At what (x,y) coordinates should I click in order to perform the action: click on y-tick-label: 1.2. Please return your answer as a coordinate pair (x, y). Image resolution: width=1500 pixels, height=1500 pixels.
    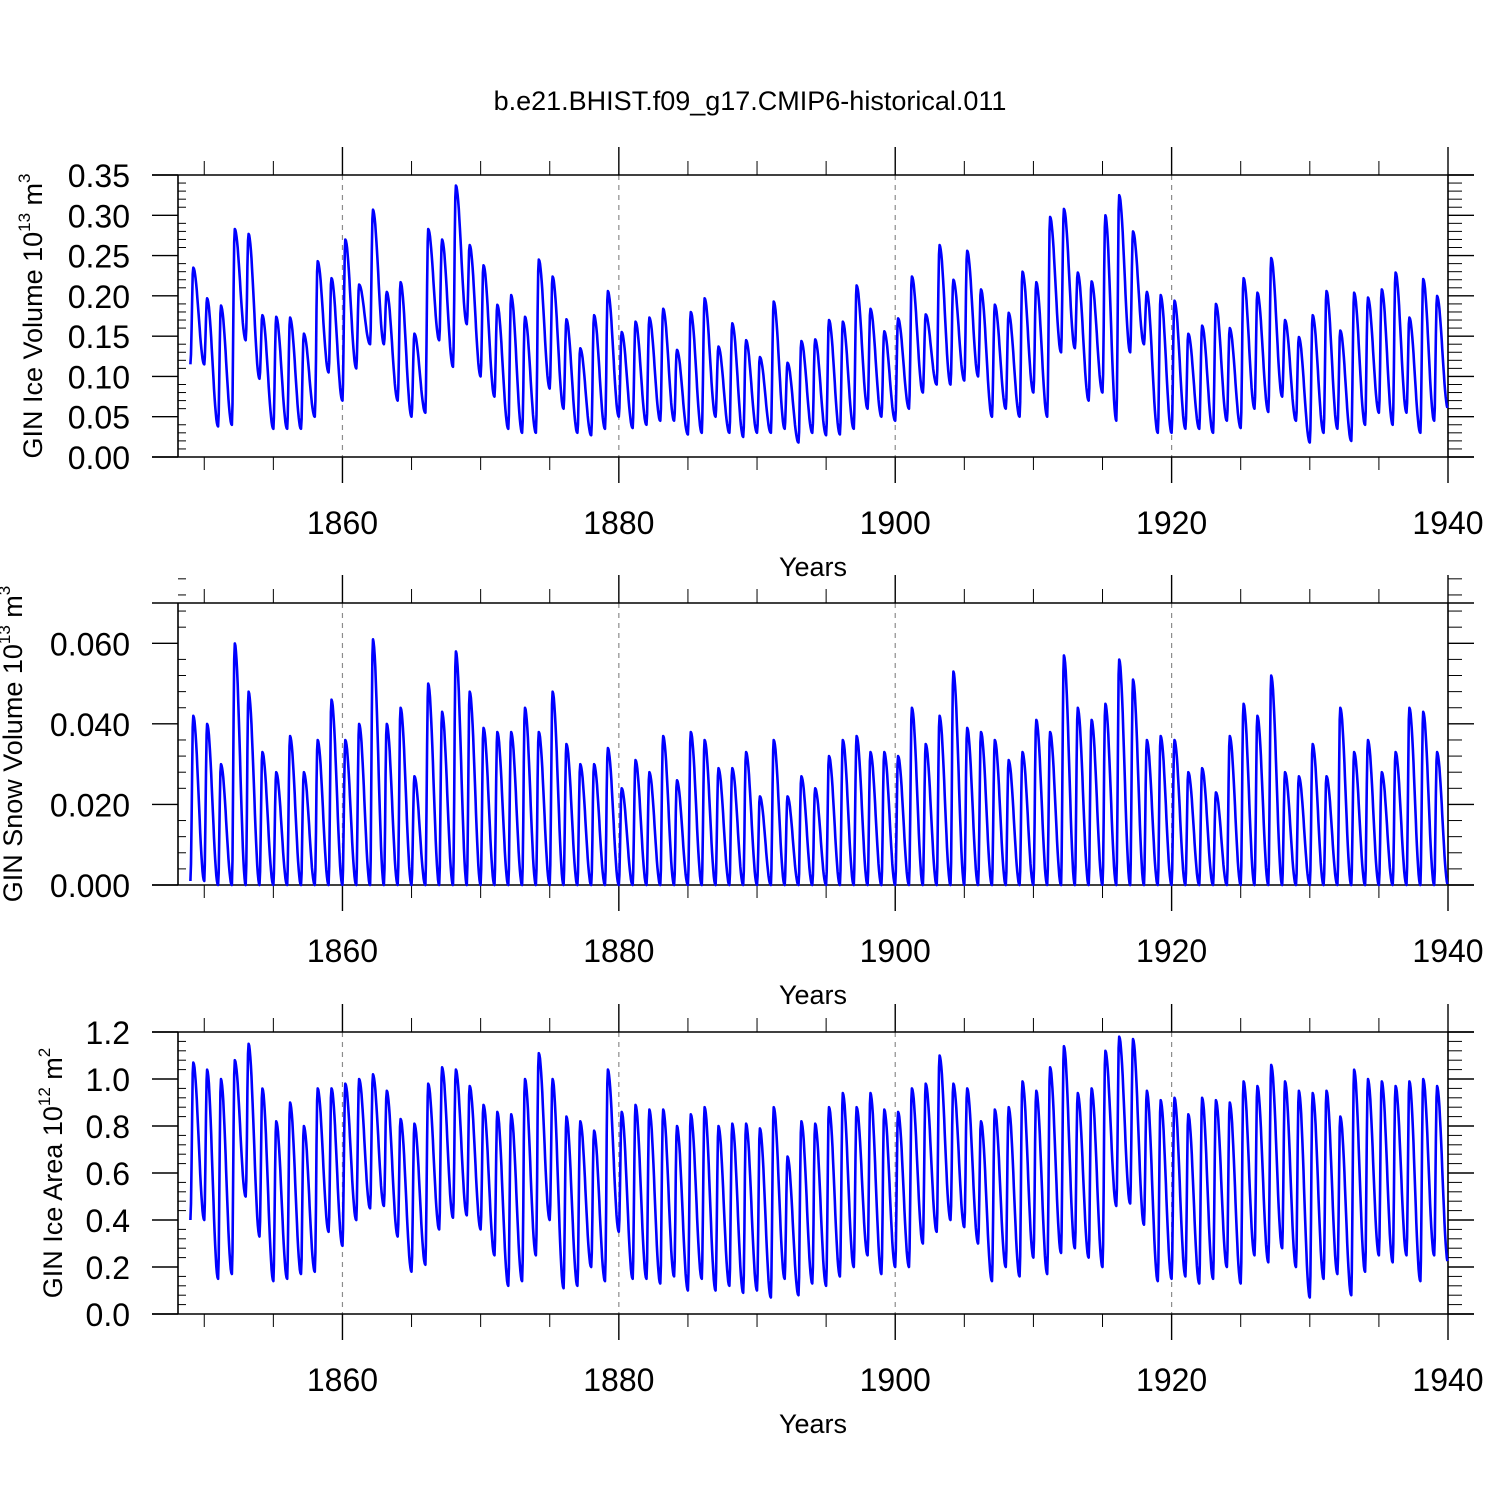
    Looking at the image, I should click on (108, 1033).